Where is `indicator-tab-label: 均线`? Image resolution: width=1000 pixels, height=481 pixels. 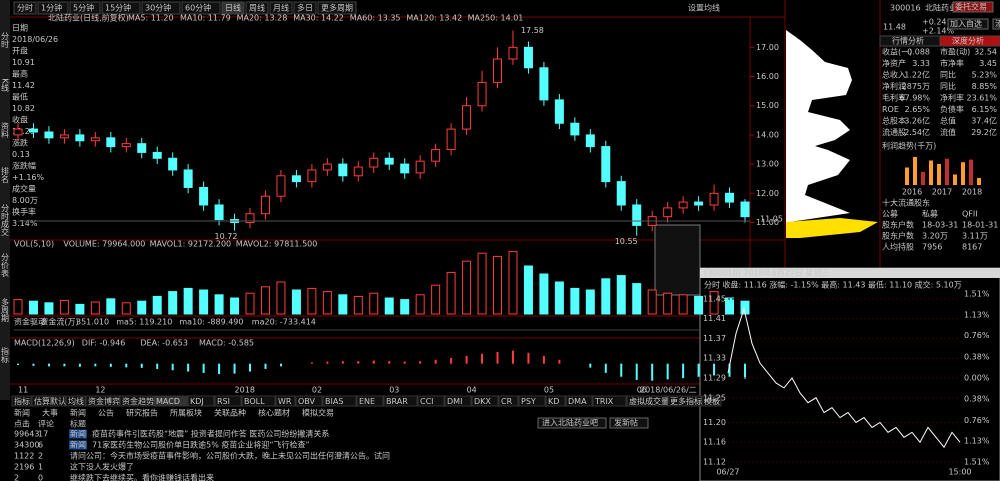 indicator-tab-label: 均线 is located at coordinates (76, 401).